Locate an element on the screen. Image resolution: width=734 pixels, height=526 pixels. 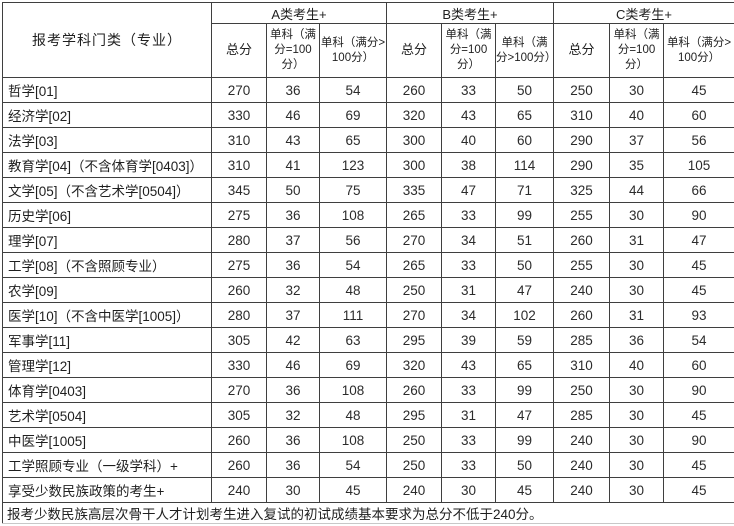
score-cell-a-single-over100: 65 is located at coordinates (353, 140).